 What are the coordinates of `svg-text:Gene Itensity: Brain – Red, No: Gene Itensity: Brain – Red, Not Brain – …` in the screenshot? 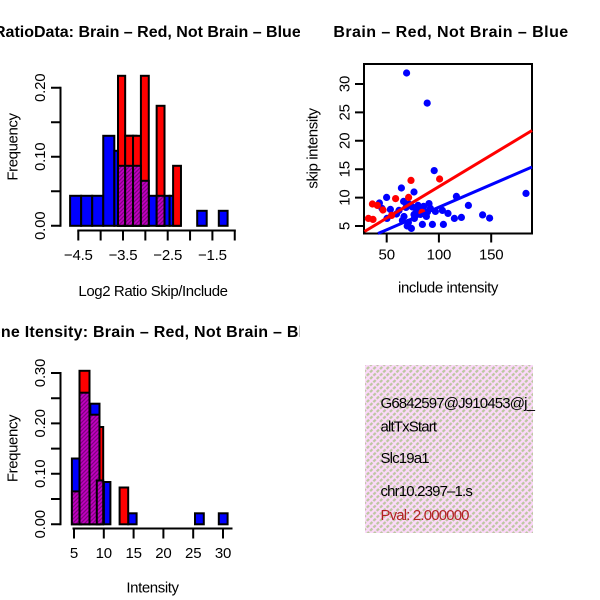 It's located at (161, 332).